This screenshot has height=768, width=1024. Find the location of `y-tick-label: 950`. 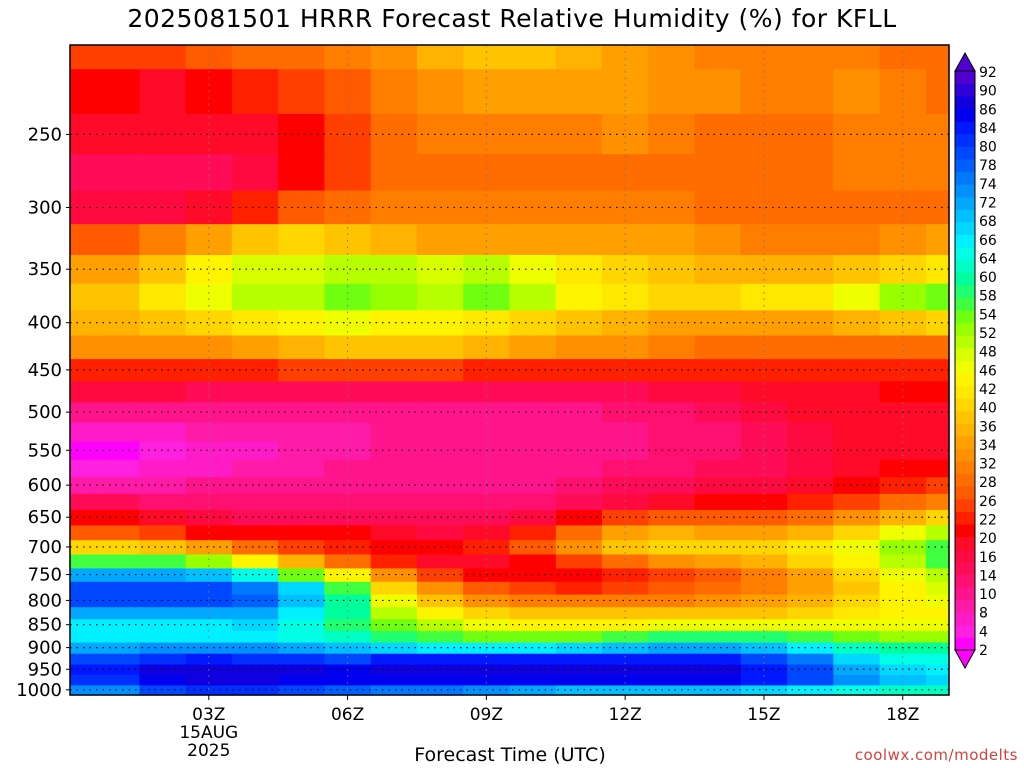

y-tick-label: 950 is located at coordinates (45, 669).